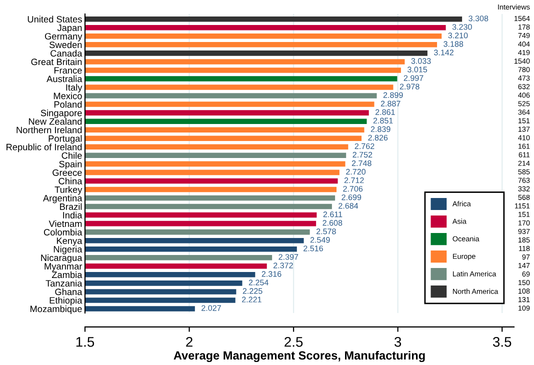 This screenshot has width=534, height=365. I want to click on text: 2.611, so click(332, 214).